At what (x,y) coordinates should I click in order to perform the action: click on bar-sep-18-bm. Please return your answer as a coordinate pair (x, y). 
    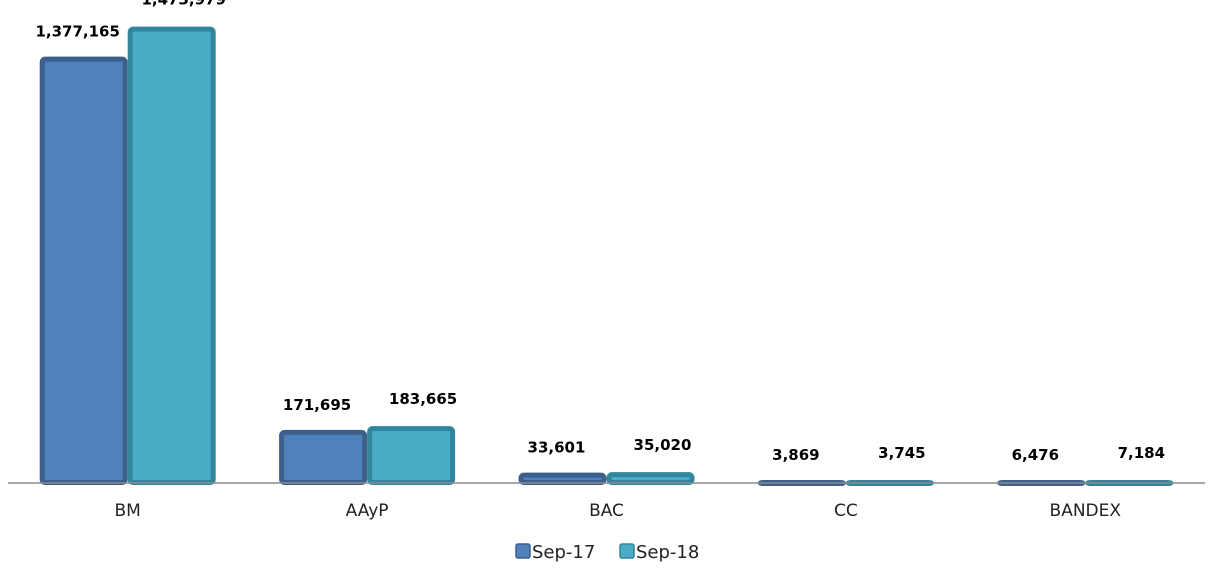
    Looking at the image, I should click on (171, 256).